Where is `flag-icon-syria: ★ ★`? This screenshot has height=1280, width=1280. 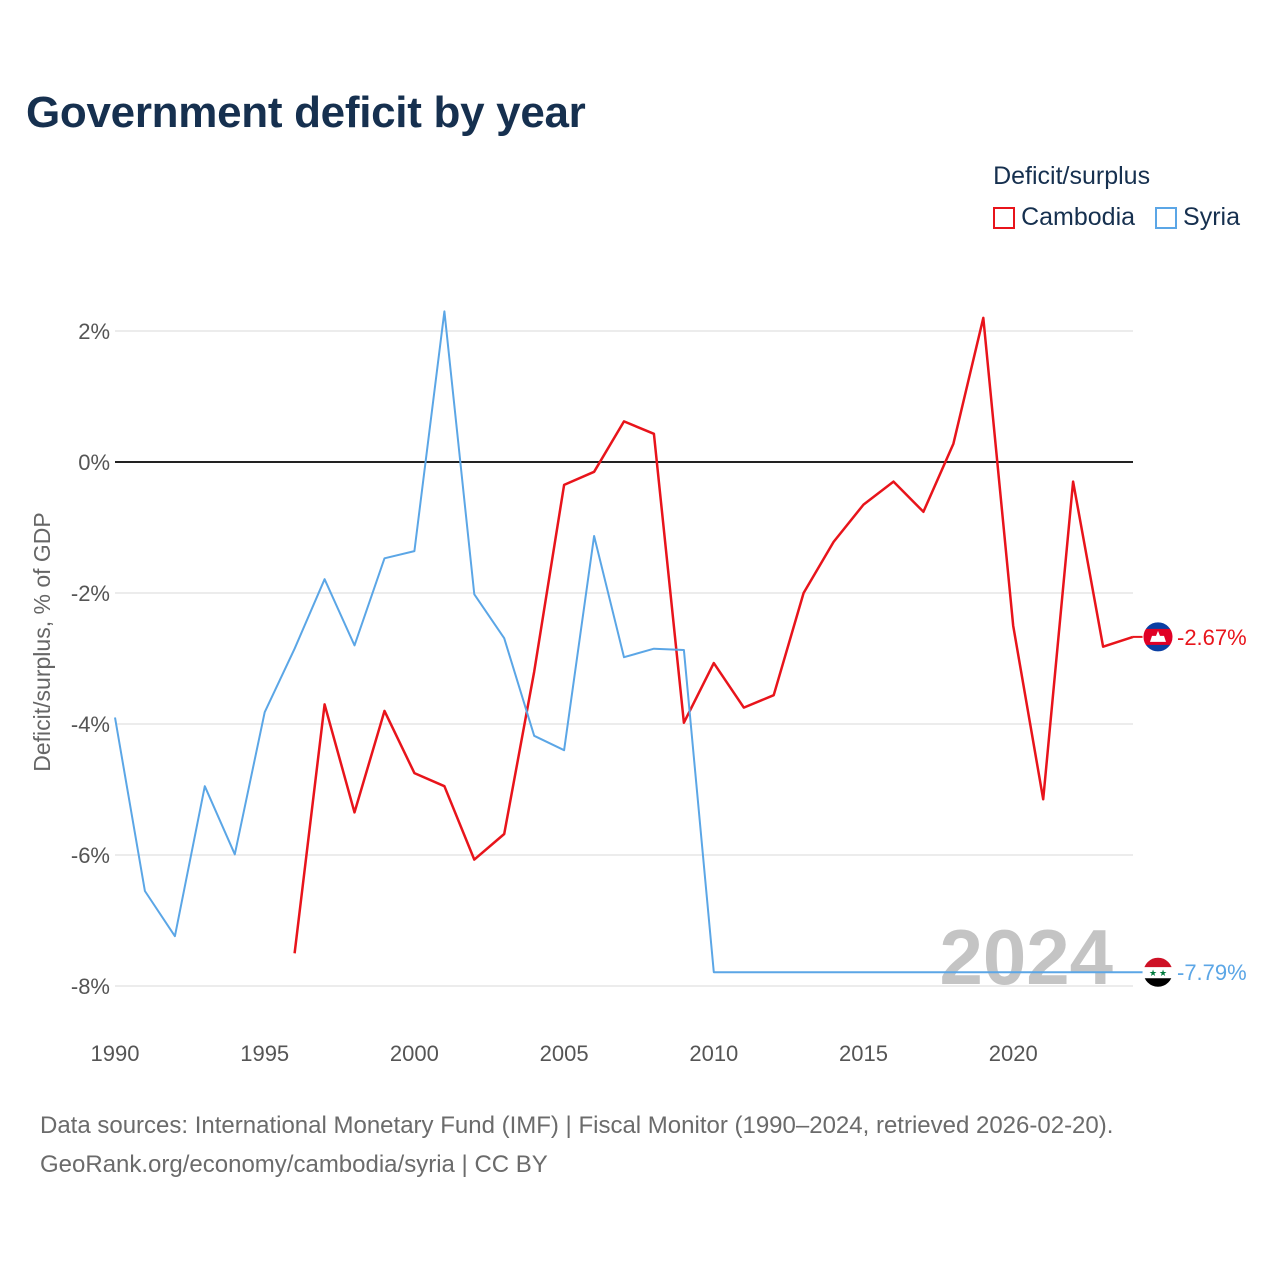 flag-icon-syria: ★ ★ is located at coordinates (1158, 972).